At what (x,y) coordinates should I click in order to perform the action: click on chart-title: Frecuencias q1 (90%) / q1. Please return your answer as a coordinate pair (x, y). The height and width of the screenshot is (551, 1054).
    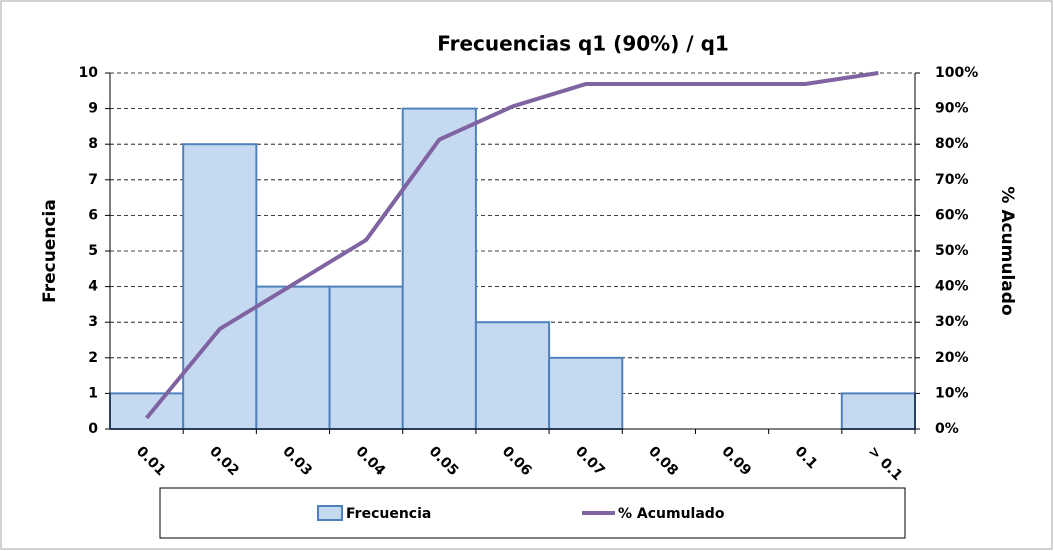
    Looking at the image, I should click on (583, 44).